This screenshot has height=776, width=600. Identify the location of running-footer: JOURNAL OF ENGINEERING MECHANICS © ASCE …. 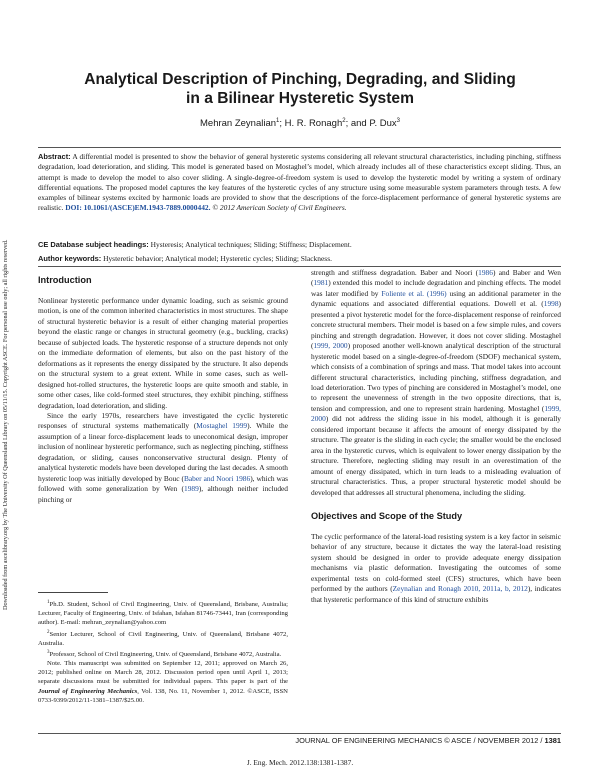
(428, 740).